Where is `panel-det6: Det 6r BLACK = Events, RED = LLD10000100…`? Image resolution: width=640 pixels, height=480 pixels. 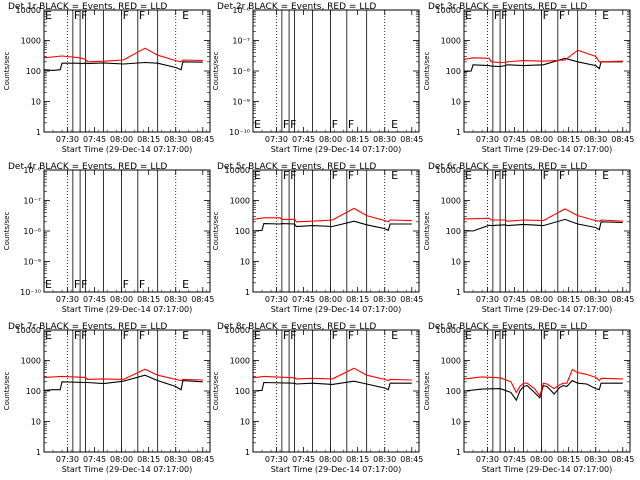 panel-det6: Det 6r BLACK = Events, RED = LLD10000100… is located at coordinates (528, 238).